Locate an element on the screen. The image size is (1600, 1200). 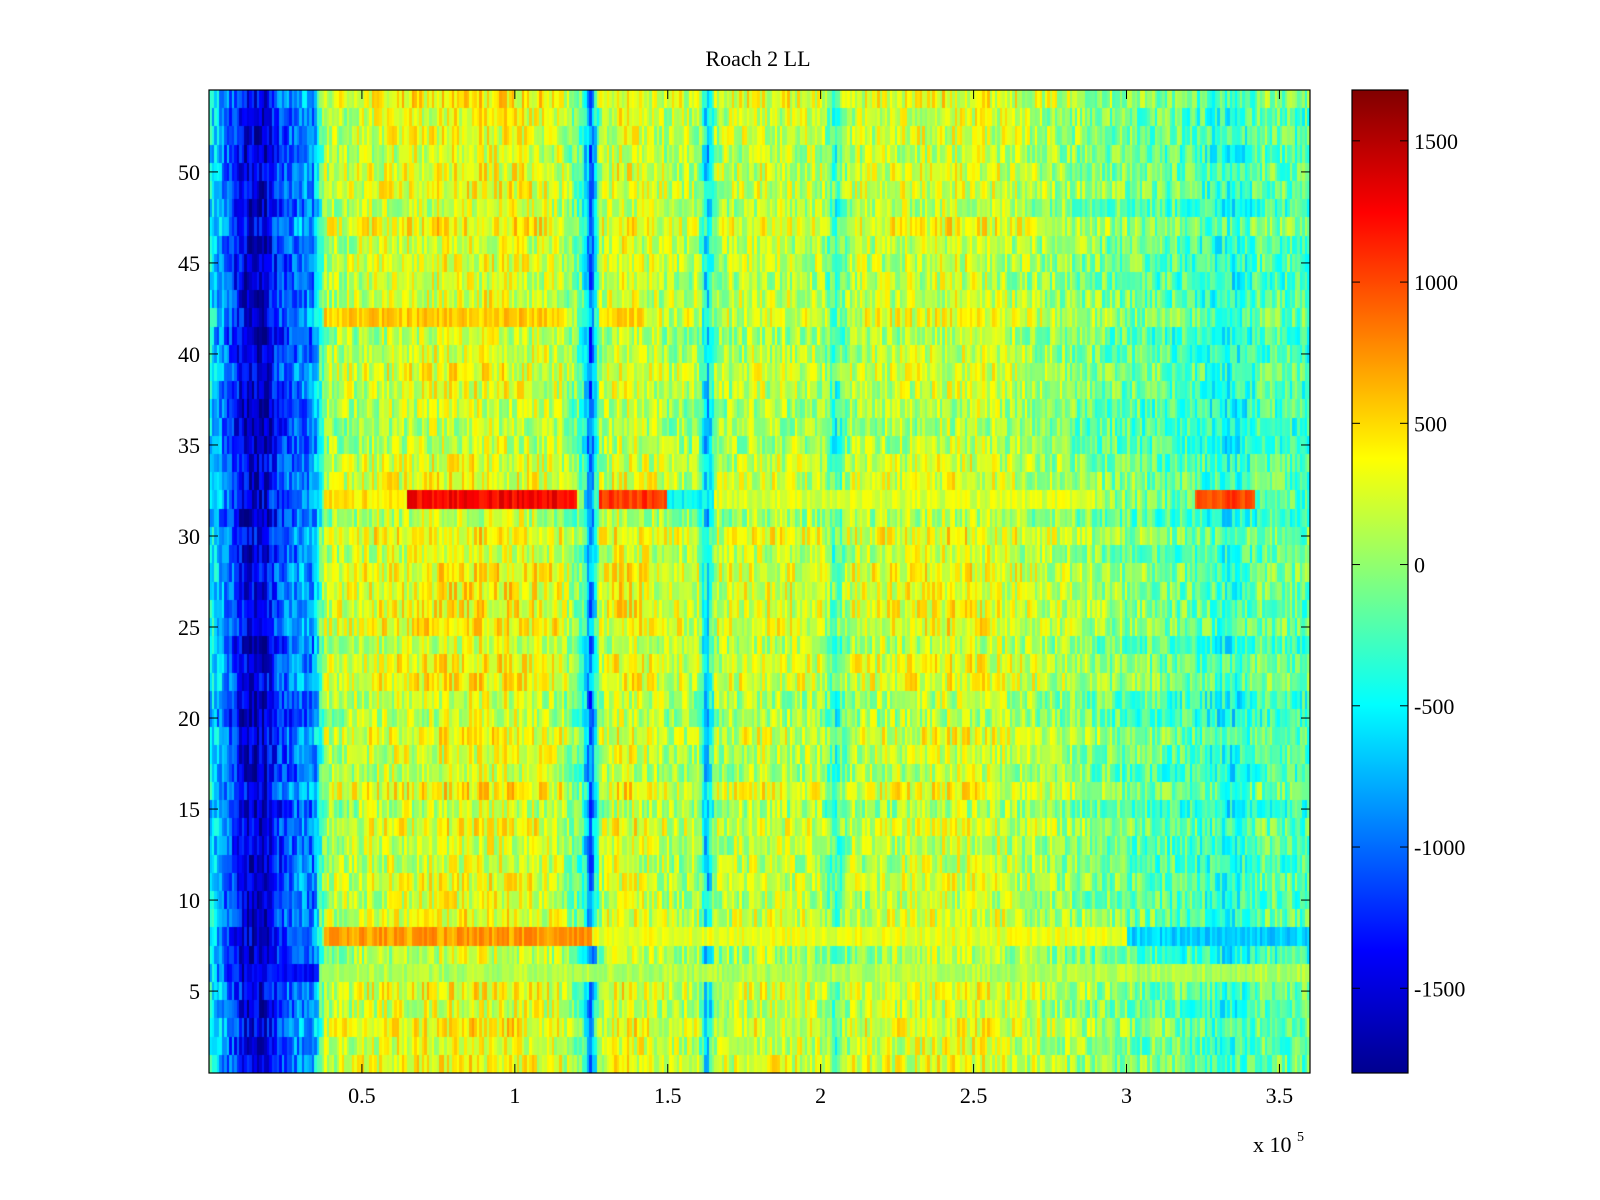
y-tick-label: 25 is located at coordinates (189, 627).